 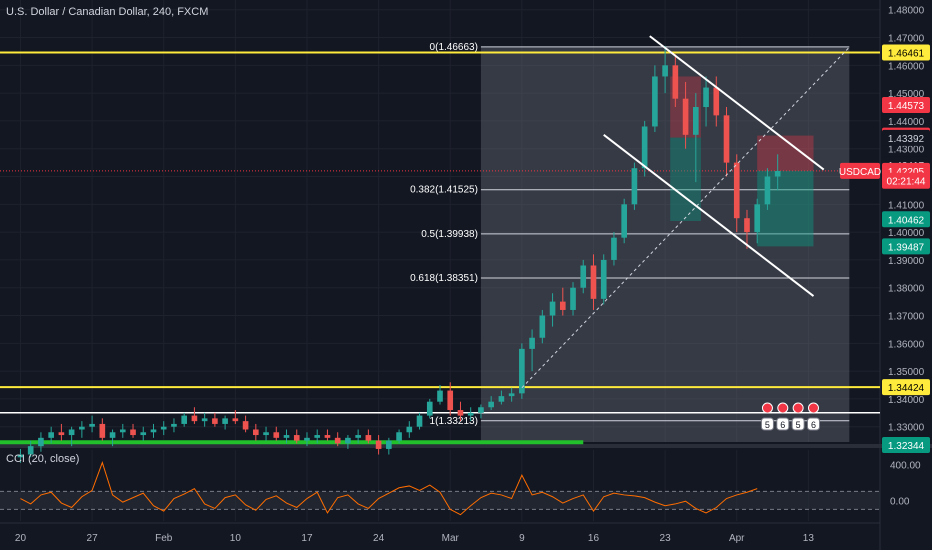 What do you see at coordinates (905, 465) in the screenshot?
I see `cci-tick-label: 400.00` at bounding box center [905, 465].